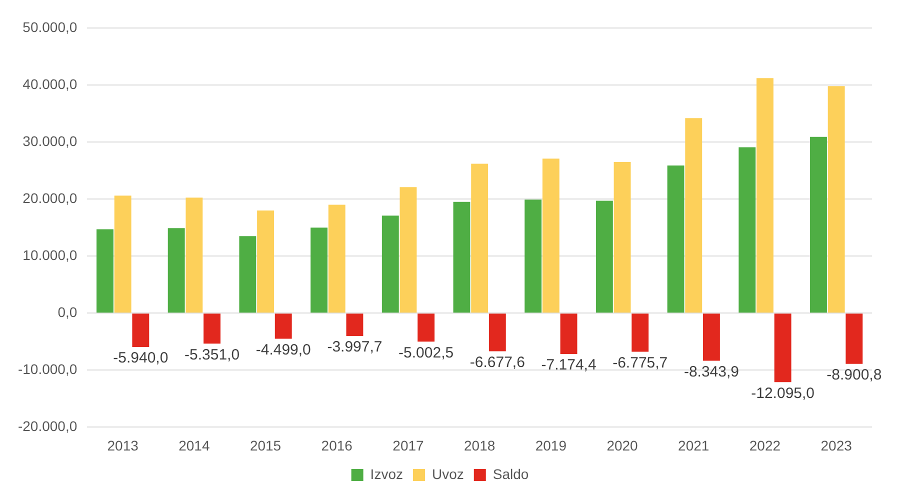 This screenshot has height=502, width=902. I want to click on x-tick-label: 2015, so click(266, 445).